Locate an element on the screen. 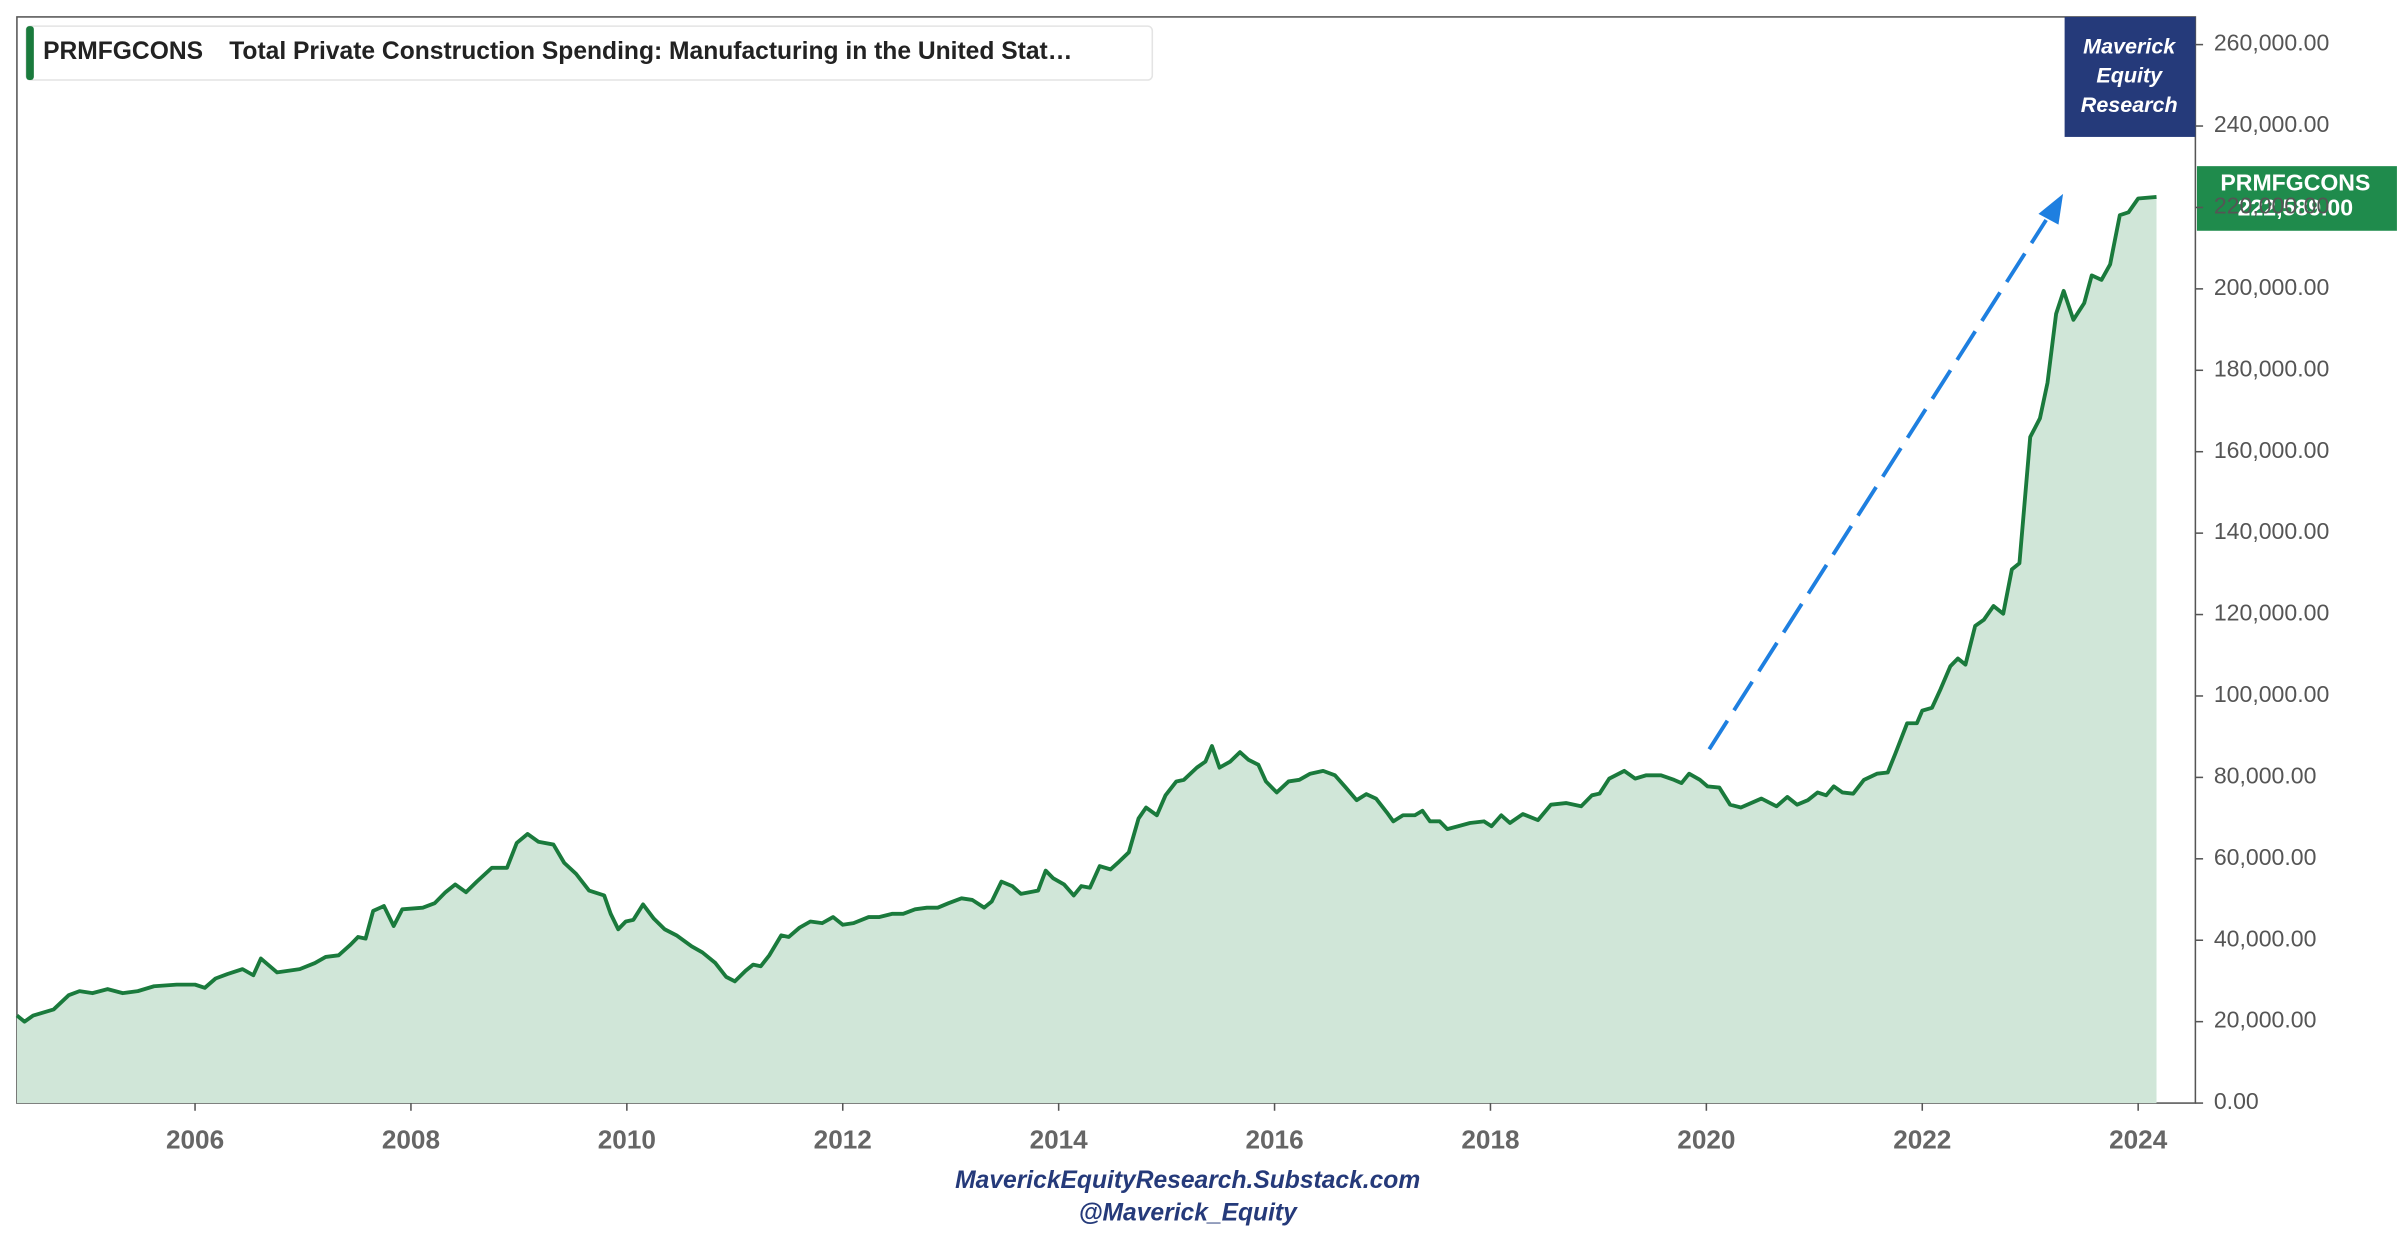 Image resolution: width=2400 pixels, height=1240 pixels. y-tick-label: 240,000.00 is located at coordinates (2271, 124).